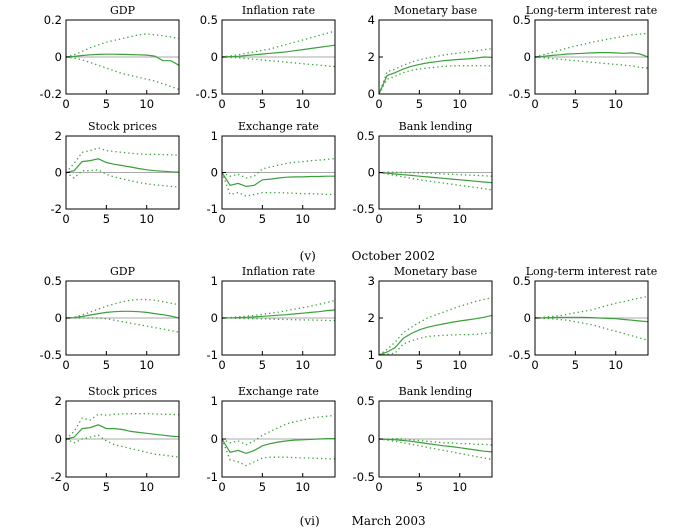 This screenshot has width=700, height=528. What do you see at coordinates (262, 219) in the screenshot?
I see `panel-6-xtick-label: 5` at bounding box center [262, 219].